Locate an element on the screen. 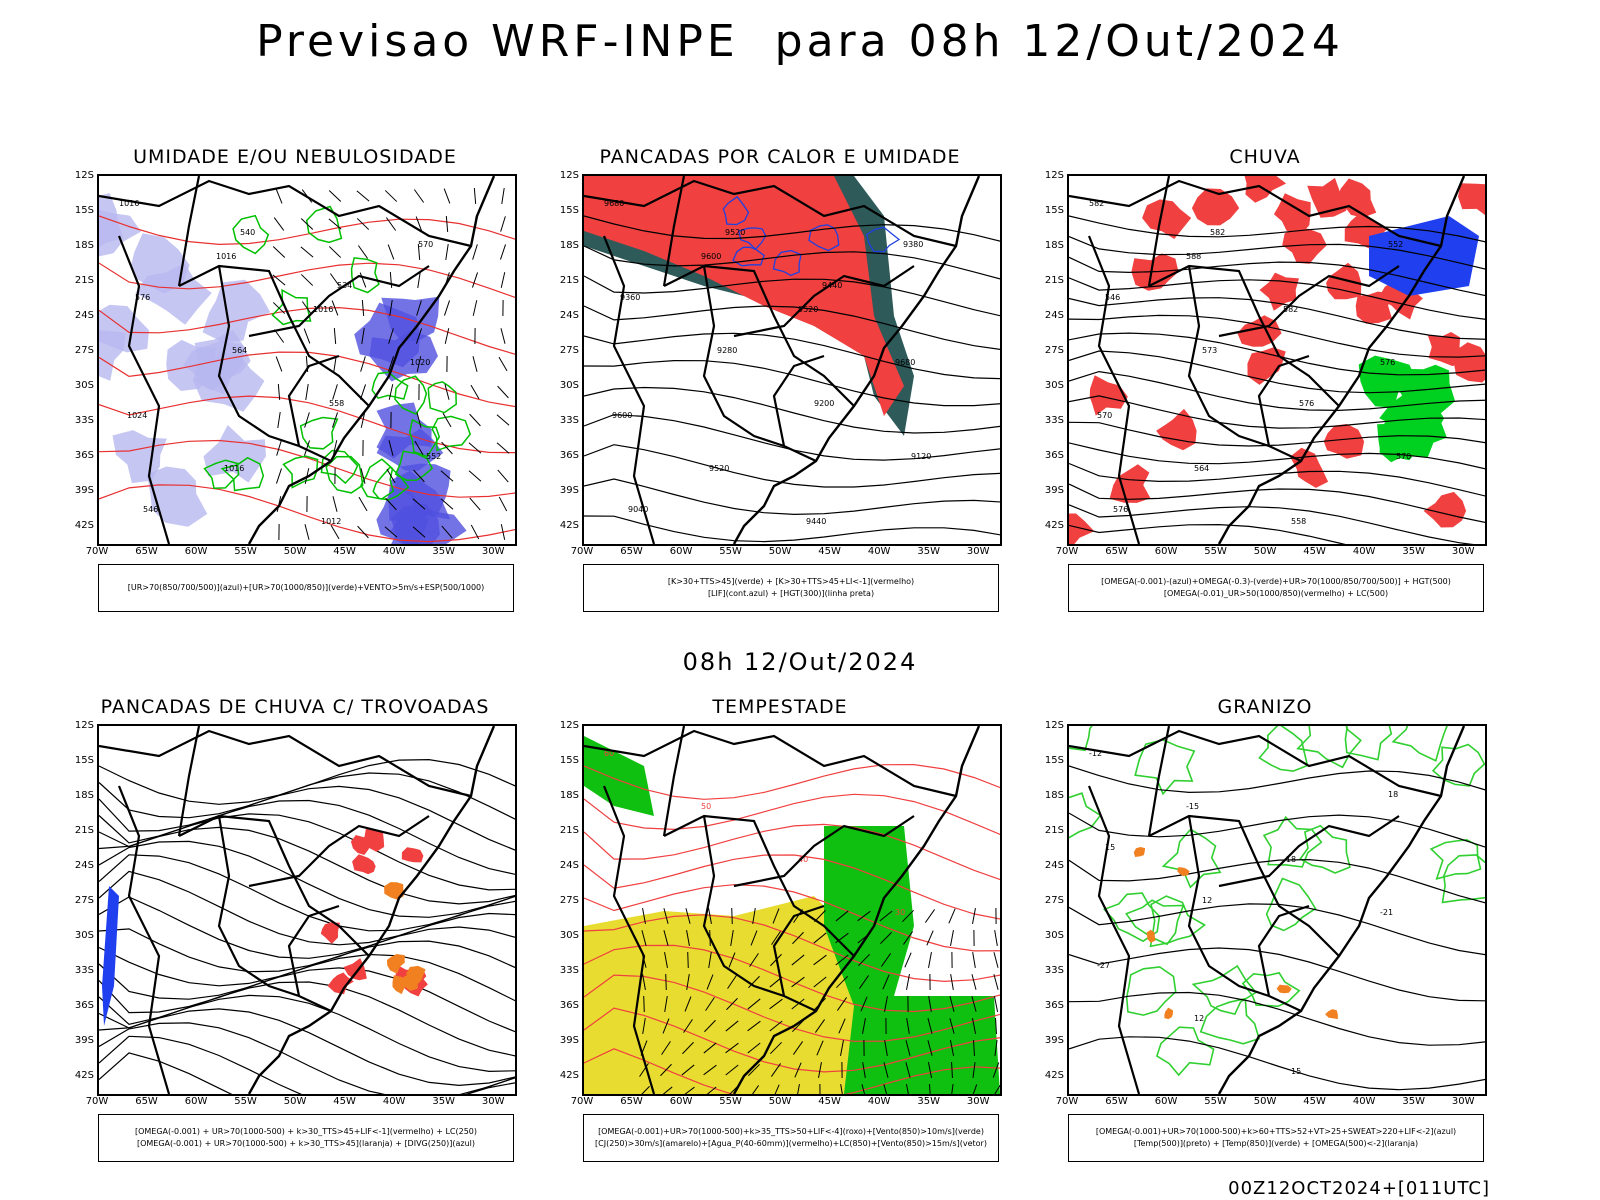  lon-tick-label: 50W is located at coordinates (1265, 1101).